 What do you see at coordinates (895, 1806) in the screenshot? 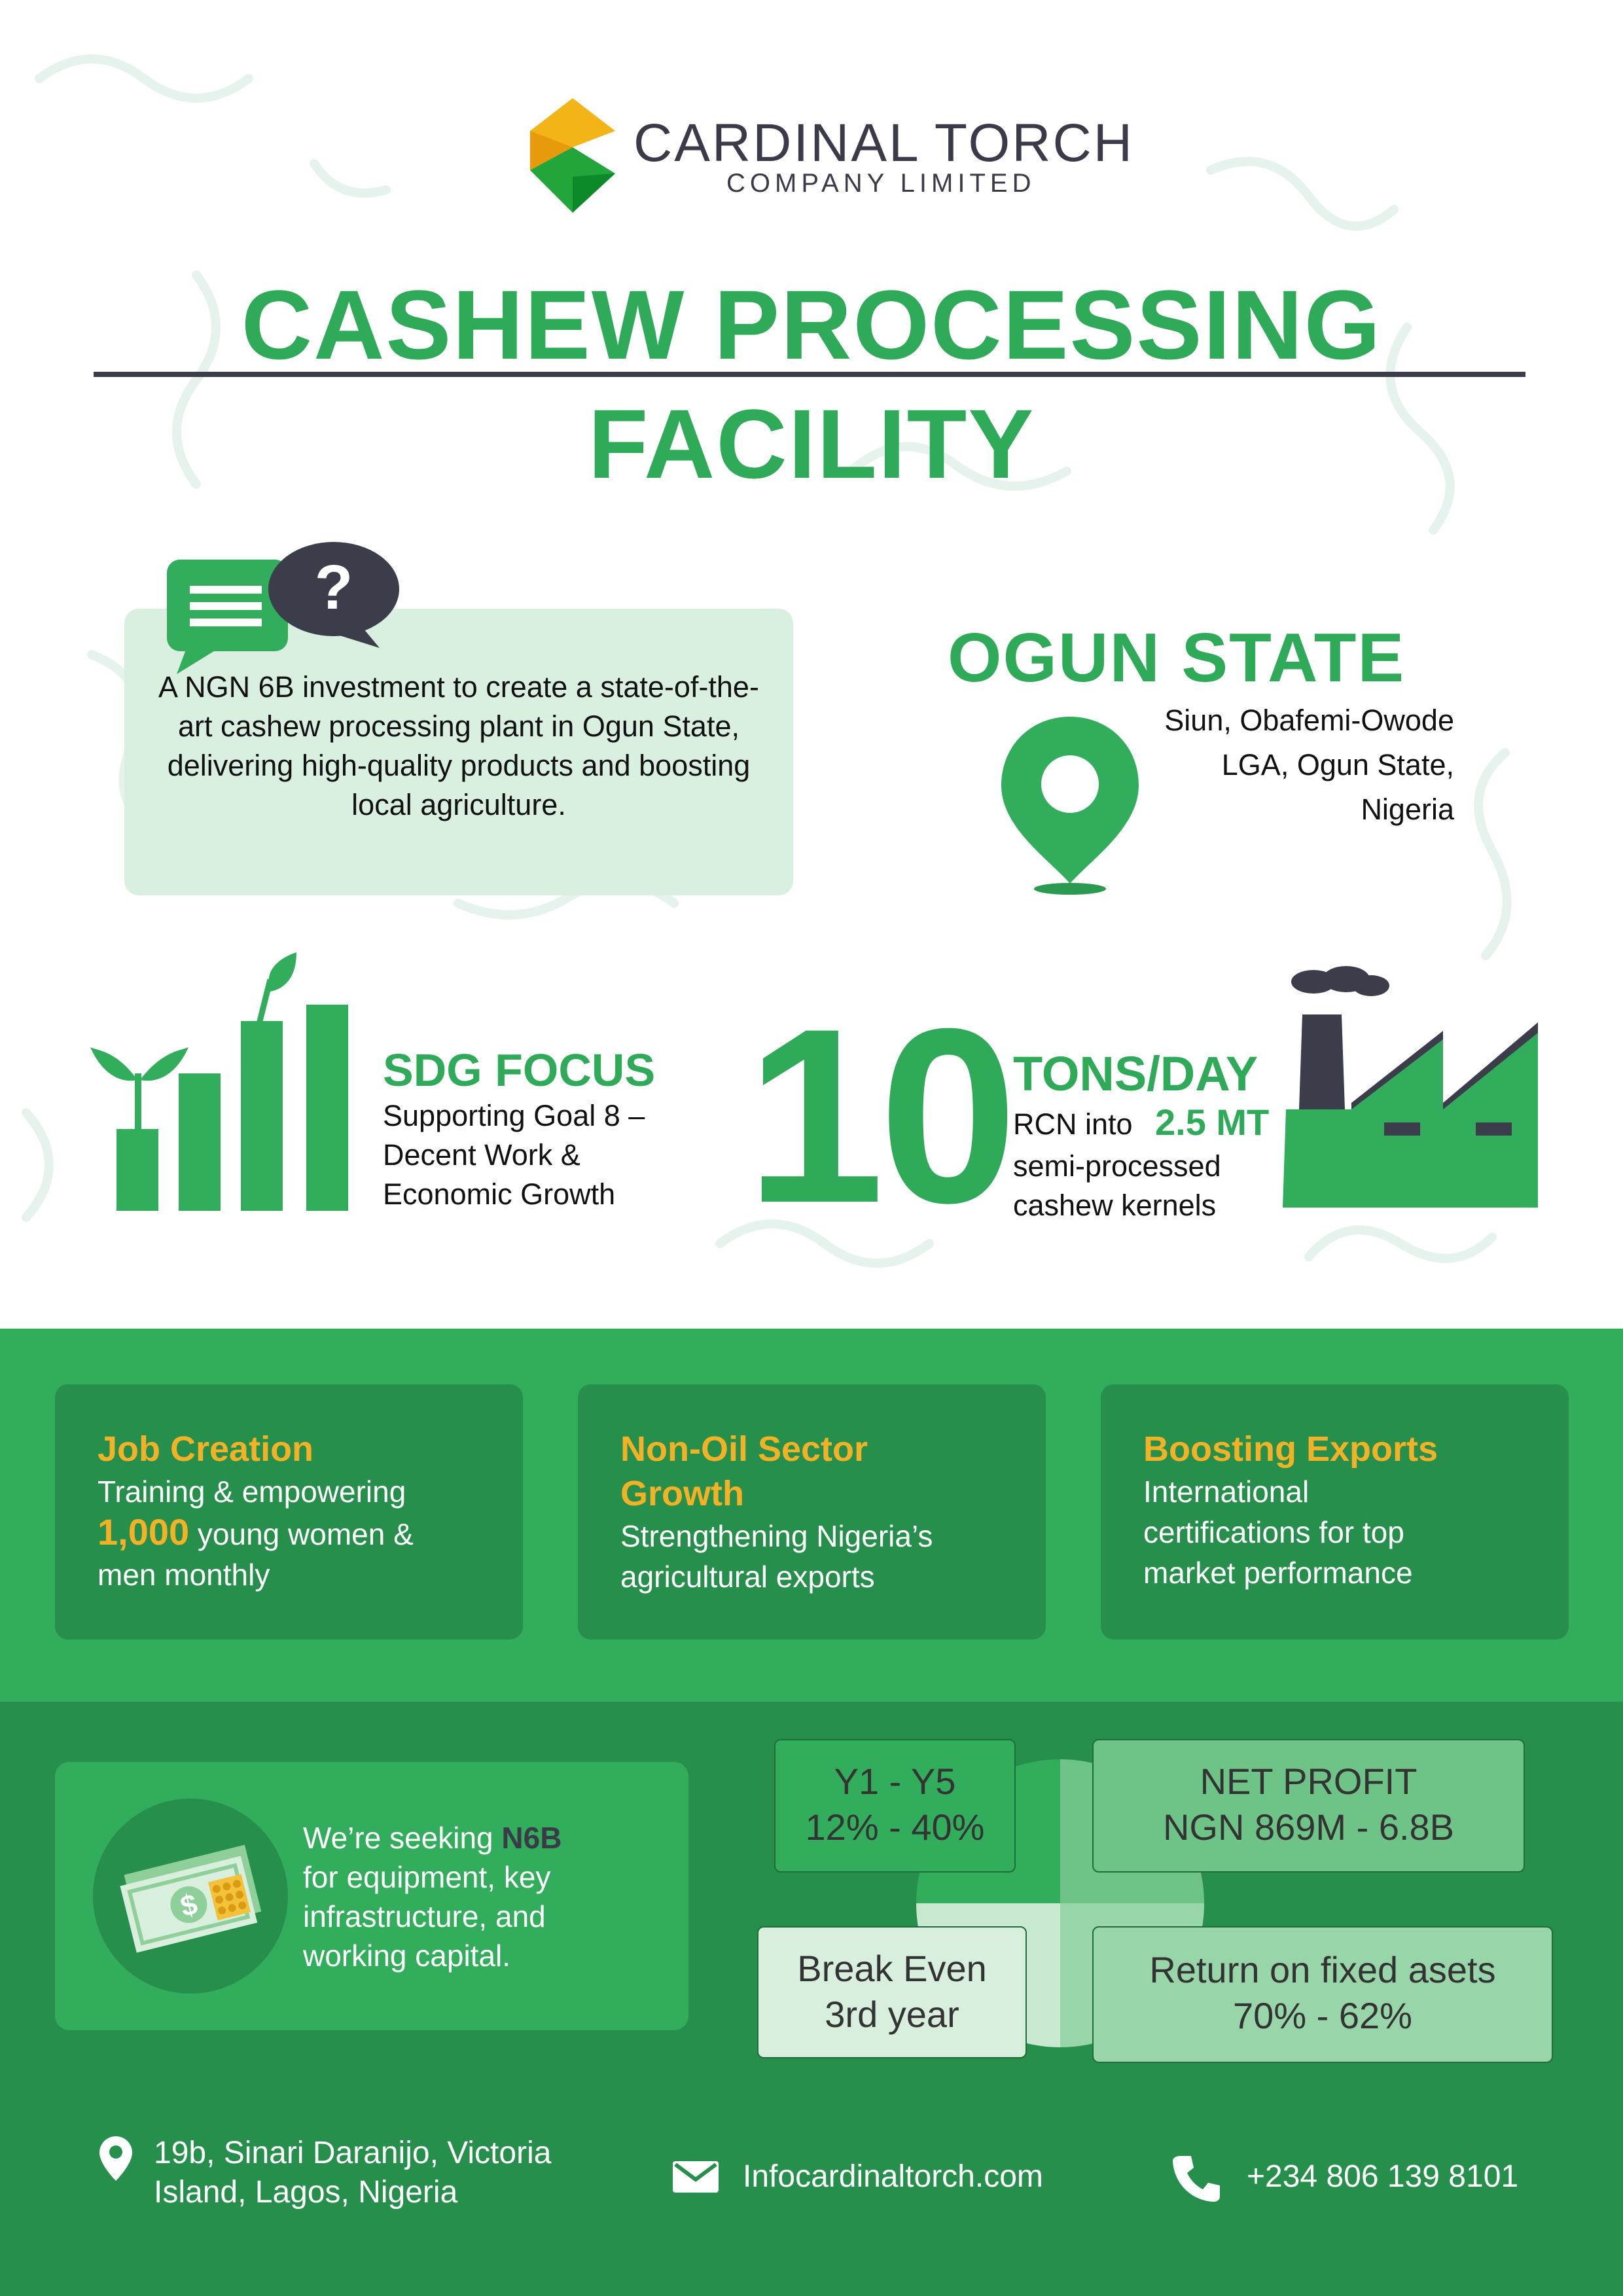
I see `stat-roi-range: Y1 - Y5 12% - 40%` at bounding box center [895, 1806].